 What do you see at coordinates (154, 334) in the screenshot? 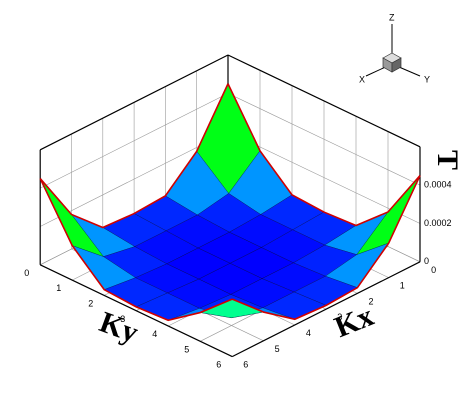
I see `y-tick-label: 4` at bounding box center [154, 334].